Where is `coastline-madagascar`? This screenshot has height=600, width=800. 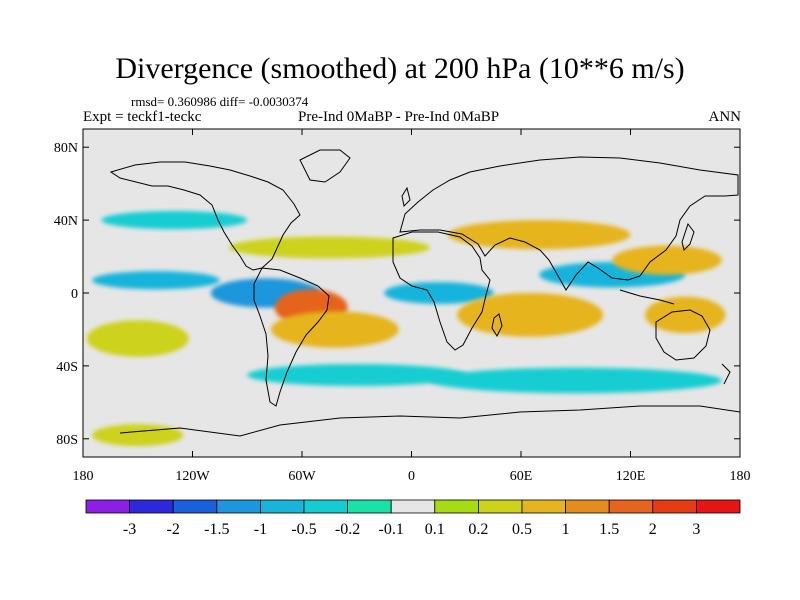 coastline-madagascar is located at coordinates (497, 325).